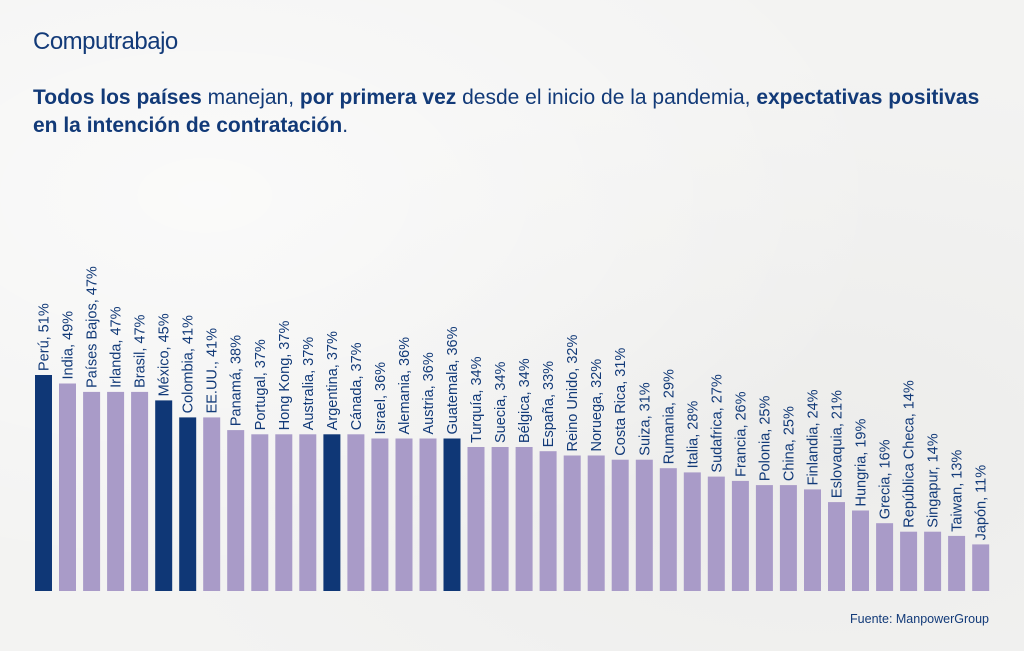 This screenshot has width=1024, height=651. I want to click on data-label: Sudafrica, 27%, so click(717, 423).